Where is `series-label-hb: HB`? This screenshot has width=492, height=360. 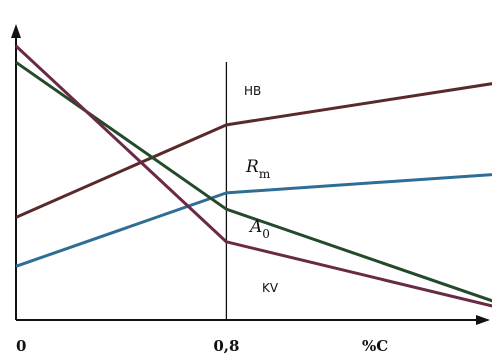 series-label-hb: HB is located at coordinates (252, 91).